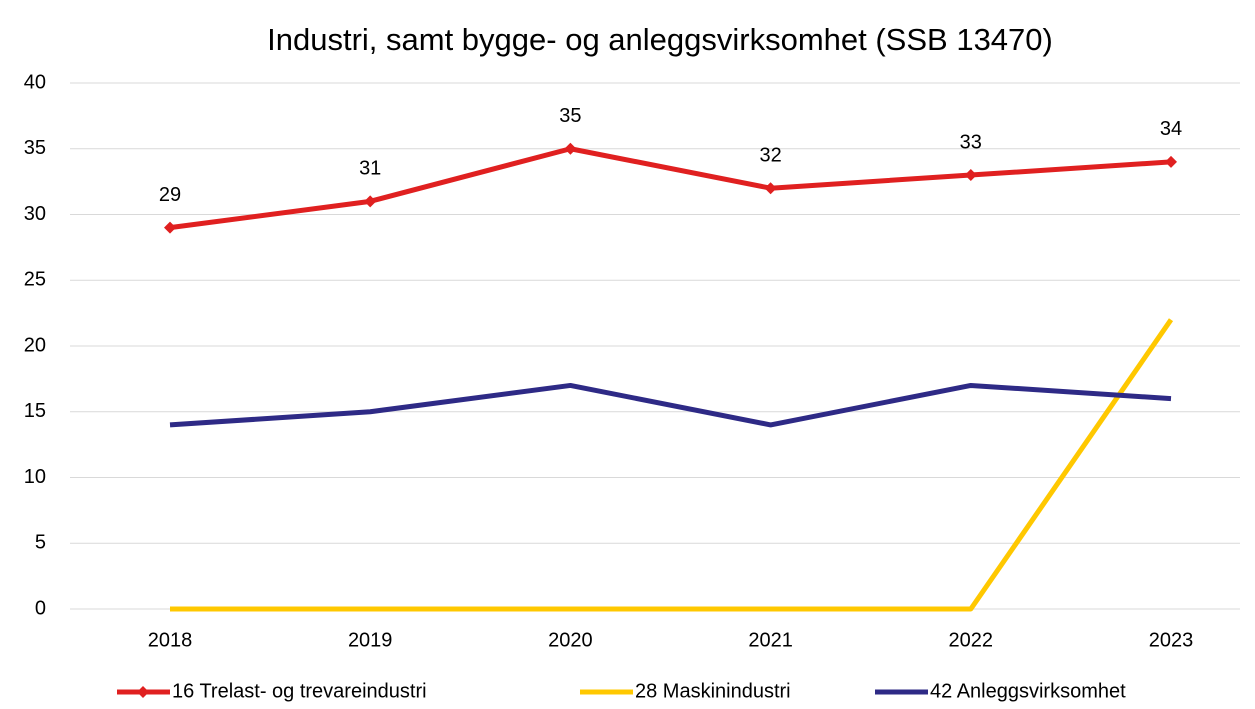 Image resolution: width=1255 pixels, height=709 pixels. Describe the element at coordinates (40, 608) in the screenshot. I see `y-tick-label: 0` at that location.